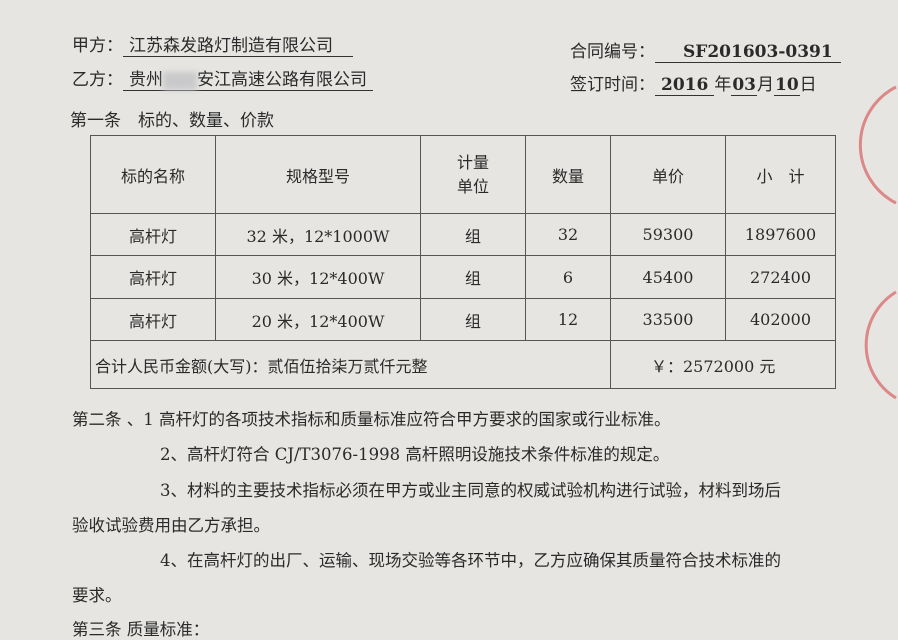 This screenshot has height=640, width=898. I want to click on article-1-title: 第一条 标的、数量、价款, so click(172, 121).